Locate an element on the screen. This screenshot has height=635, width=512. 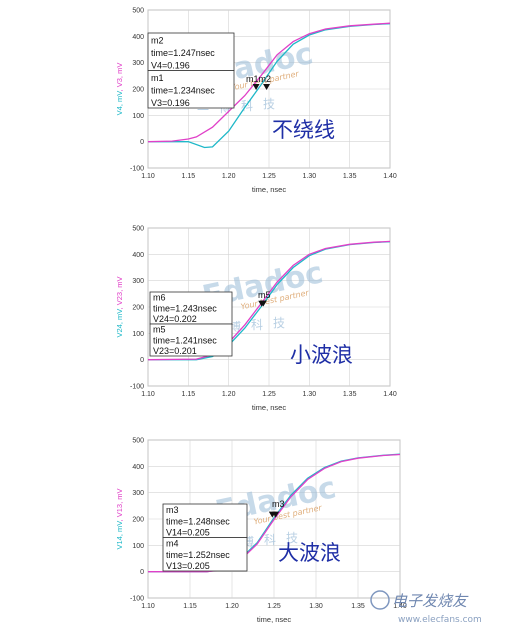
y-axis-label-part: V24, mV is located at coordinates (119, 323).